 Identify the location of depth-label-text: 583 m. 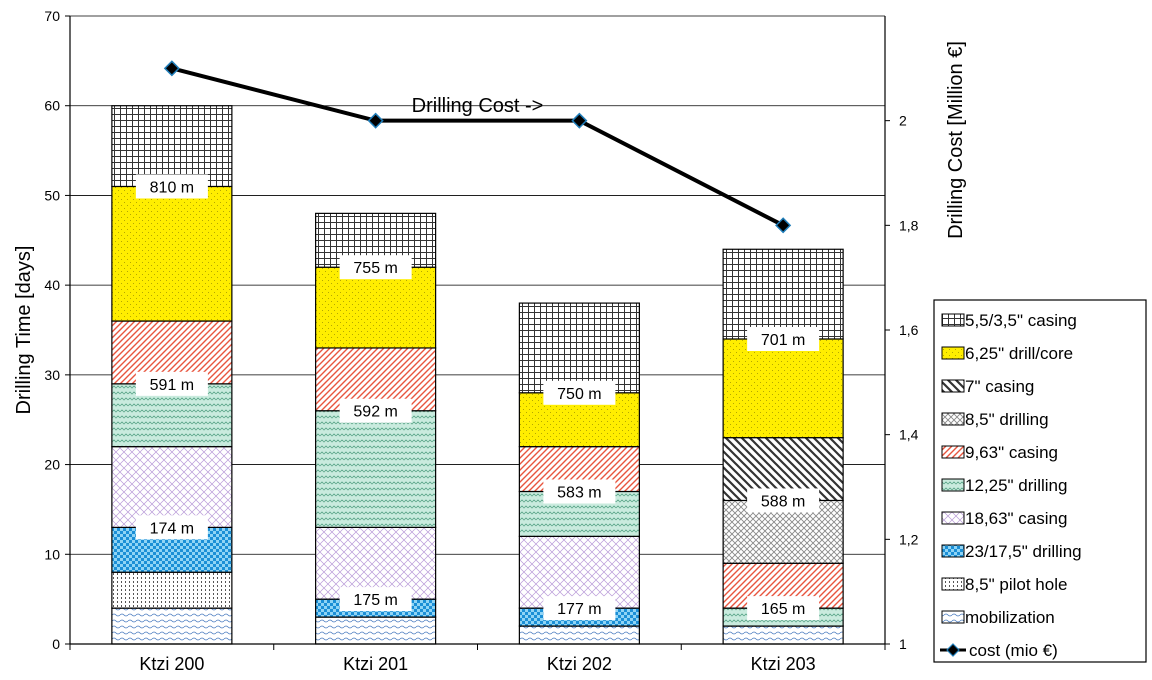
(579, 492).